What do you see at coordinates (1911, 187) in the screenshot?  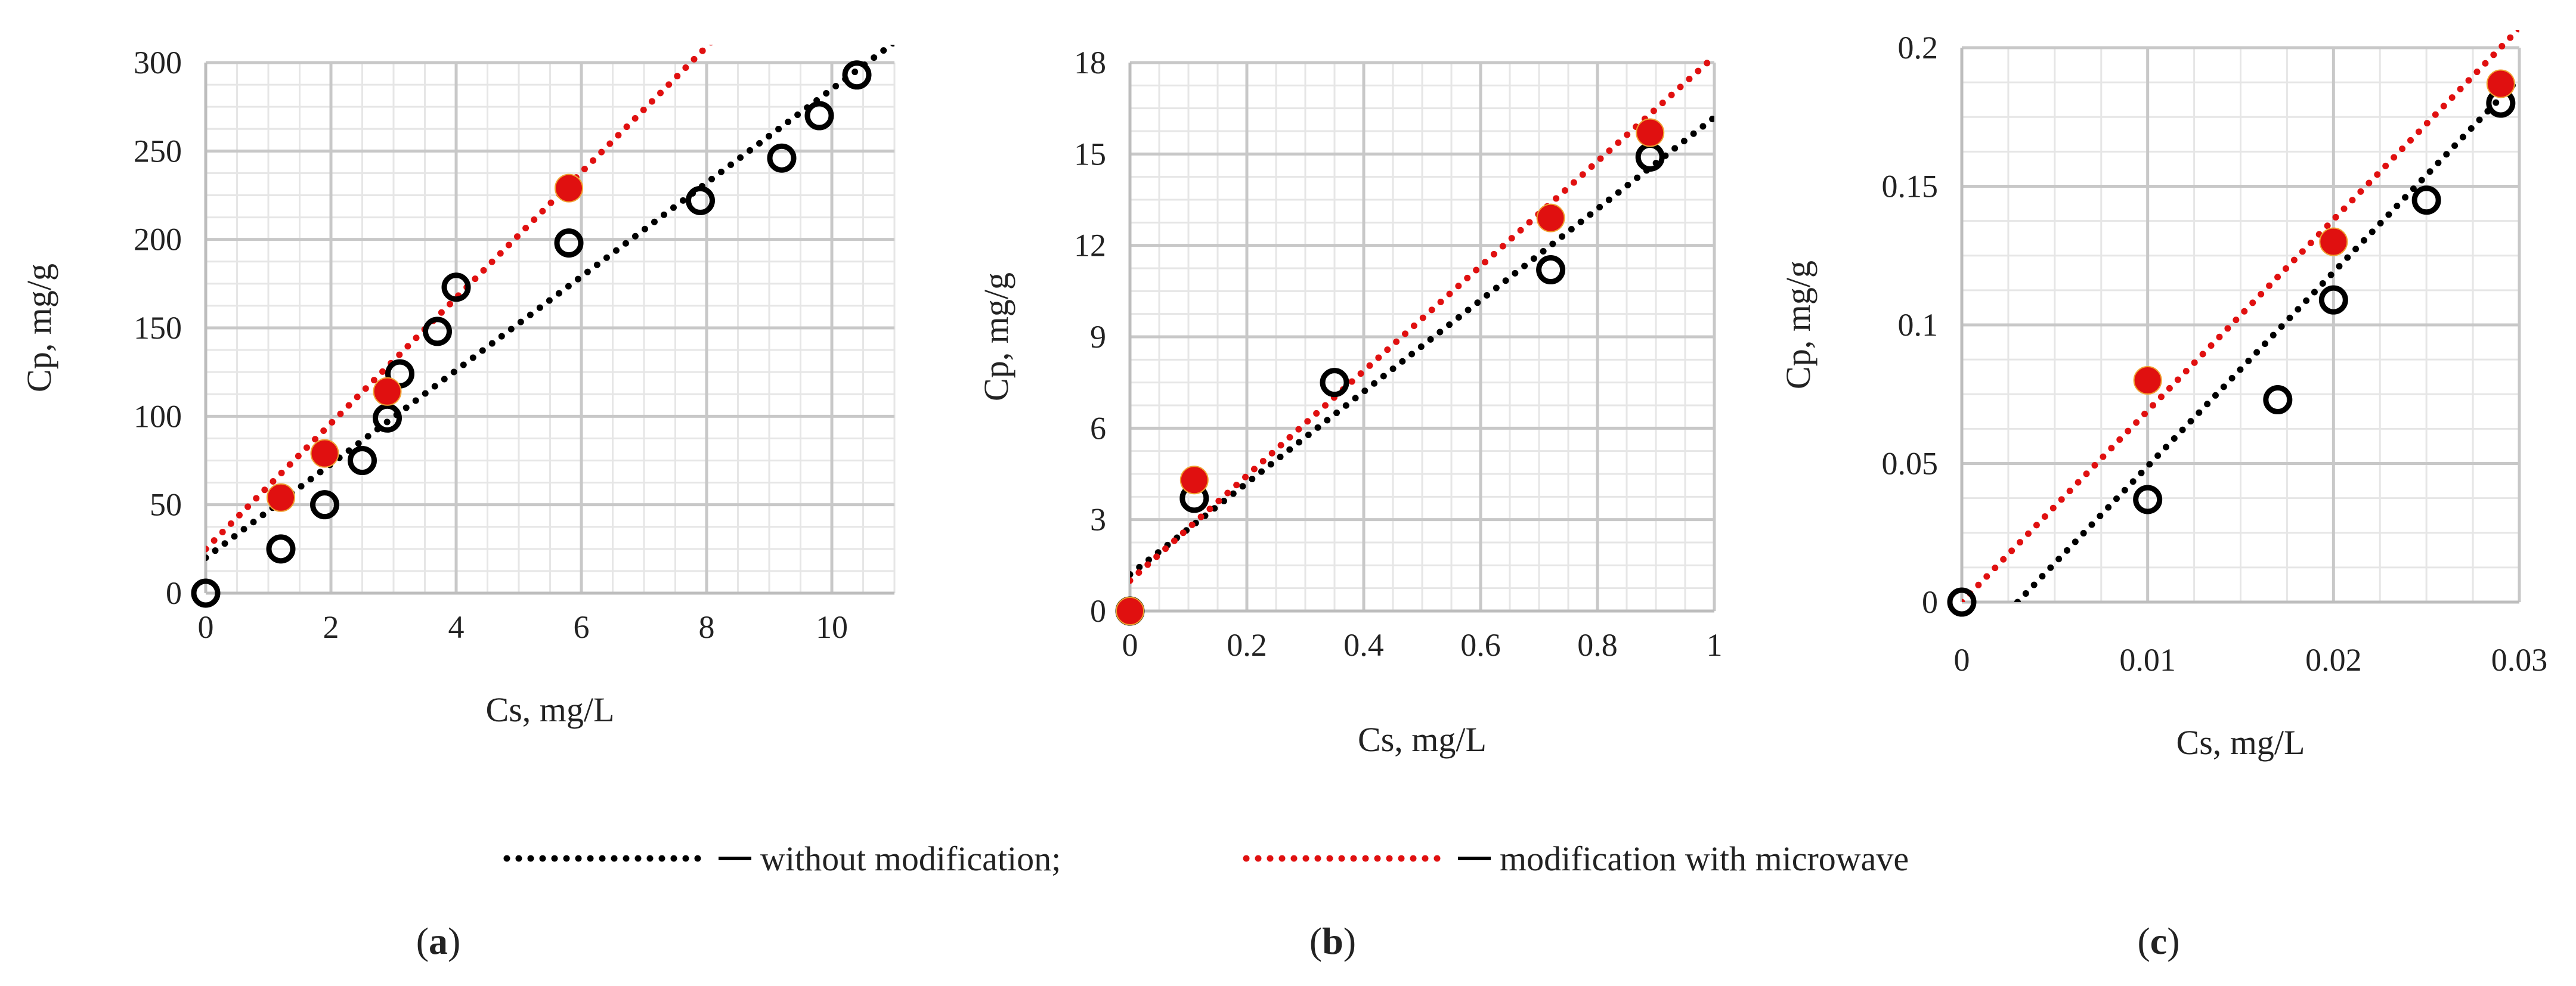 I see `y-tick-label: 0.15` at bounding box center [1911, 187].